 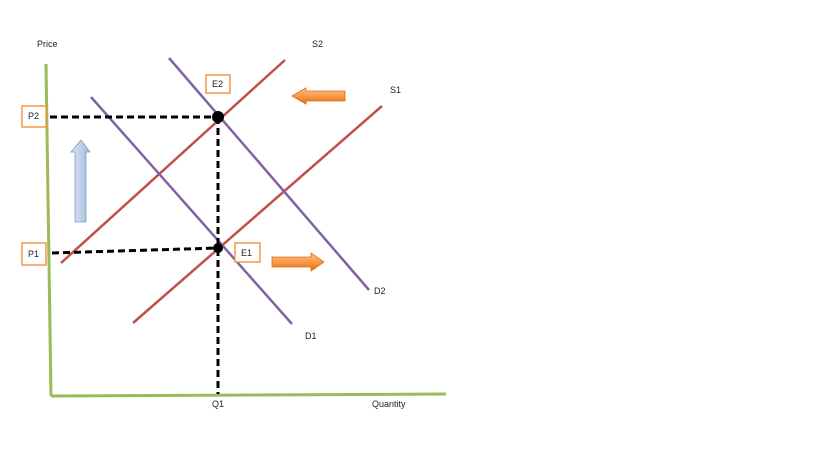 What do you see at coordinates (380, 291) in the screenshot?
I see `d2-label: D2` at bounding box center [380, 291].